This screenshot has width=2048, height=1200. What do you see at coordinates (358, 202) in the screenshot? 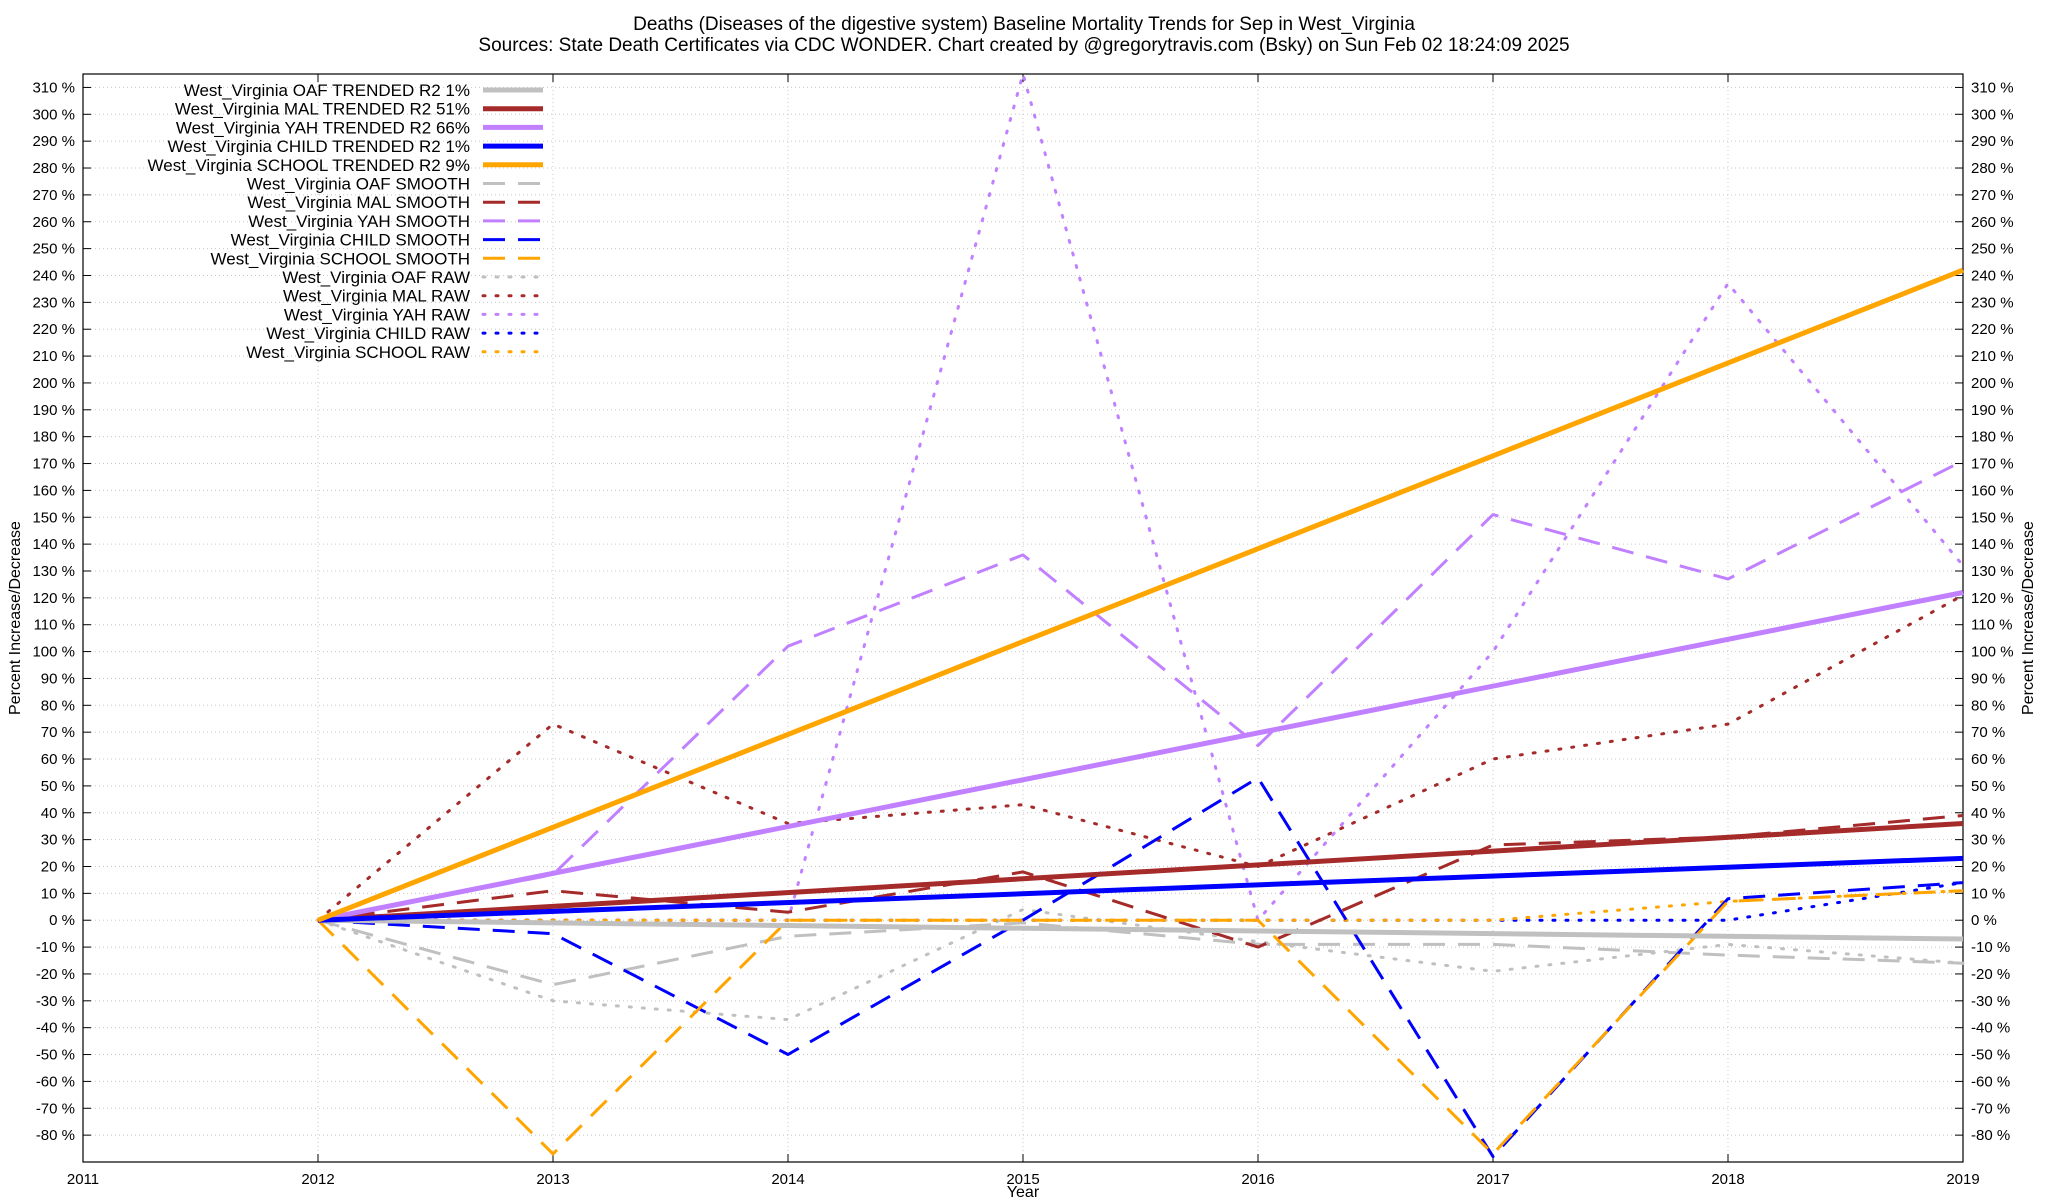
I see `legend-label-6: West_Virginia MAL SMOOTH` at bounding box center [358, 202].